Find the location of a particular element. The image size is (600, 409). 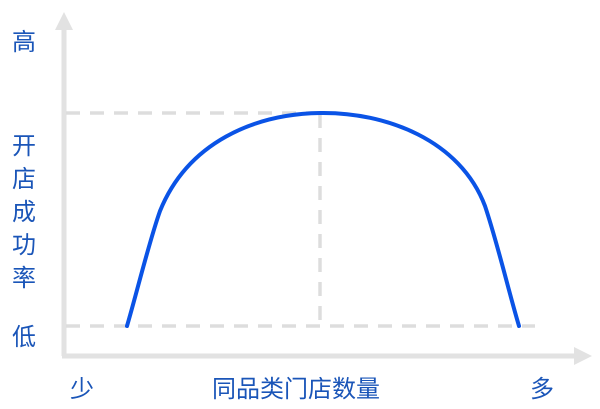

y-axis-arrow-icon is located at coordinates (64, 21).